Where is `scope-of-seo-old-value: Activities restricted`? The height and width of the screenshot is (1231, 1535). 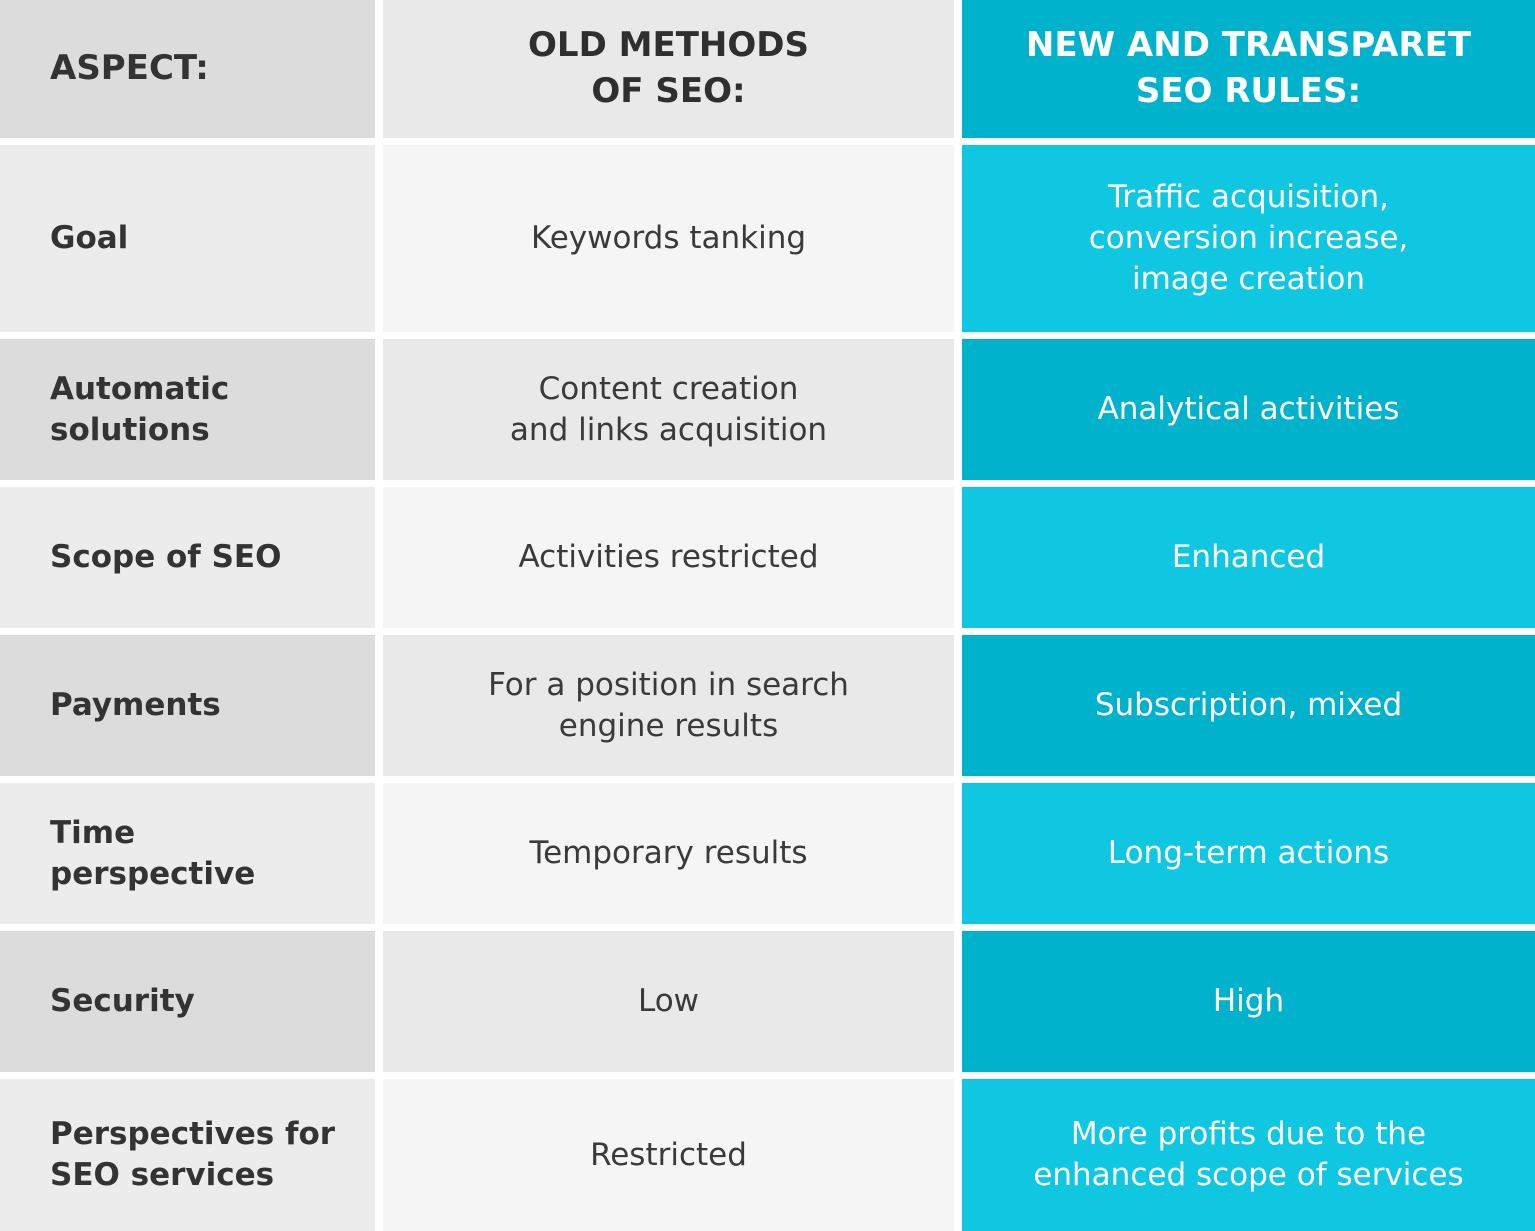 scope-of-seo-old-value: Activities restricted is located at coordinates (668, 557).